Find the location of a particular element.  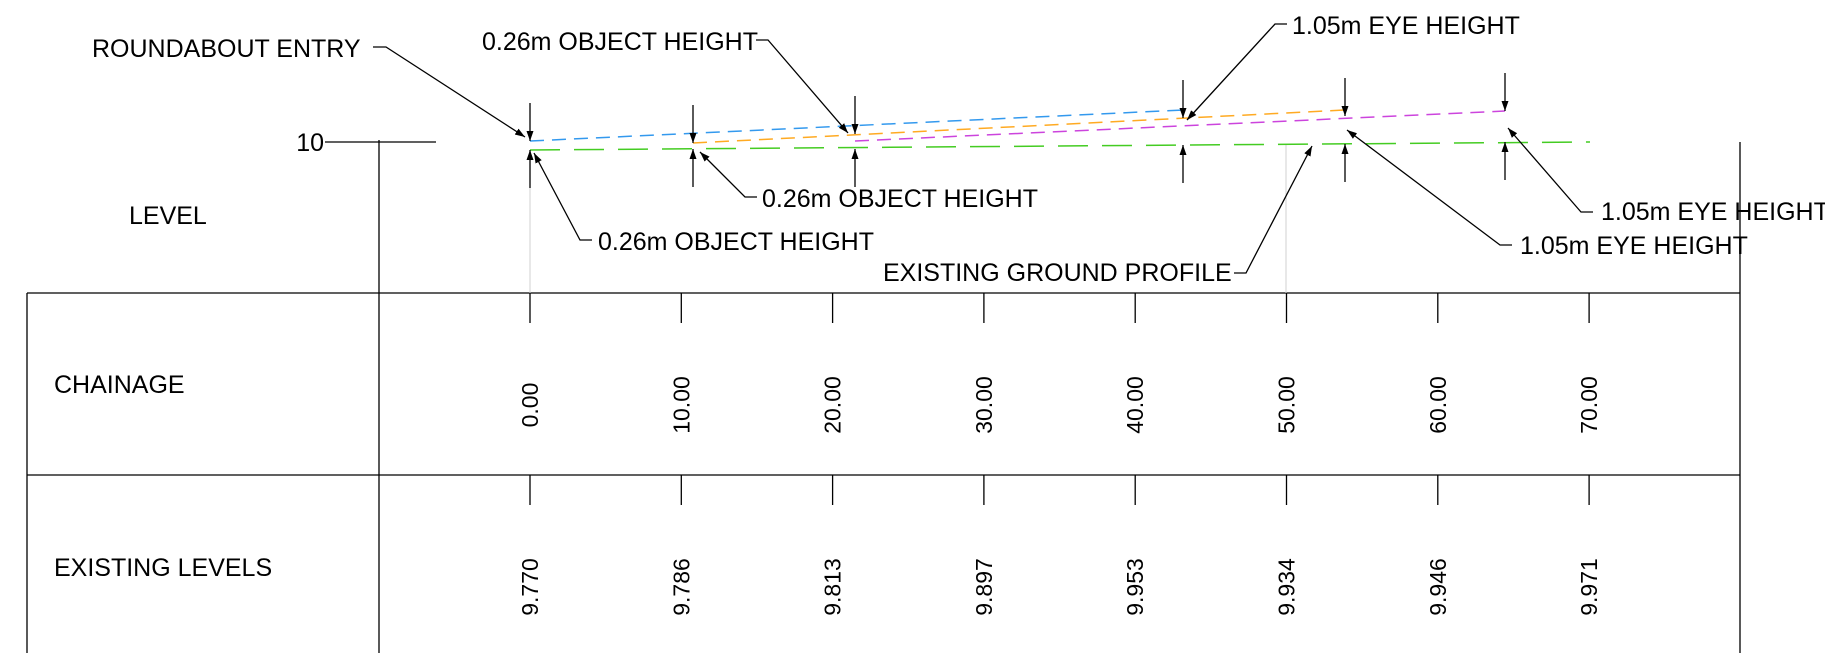

existing-level-value: 9.897 is located at coordinates (984, 587).